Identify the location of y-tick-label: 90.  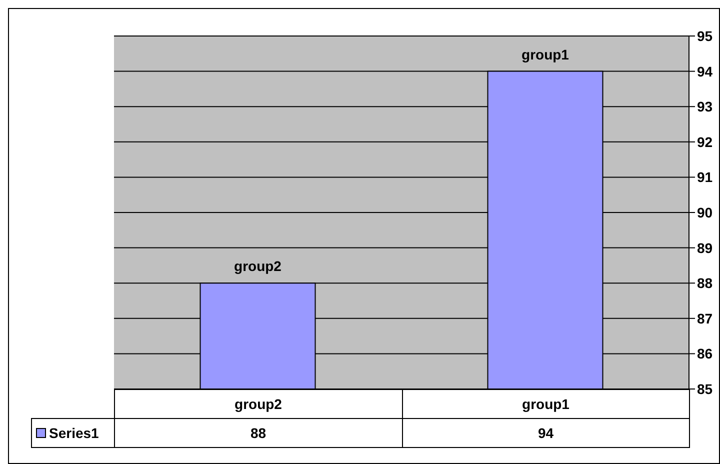
(705, 212).